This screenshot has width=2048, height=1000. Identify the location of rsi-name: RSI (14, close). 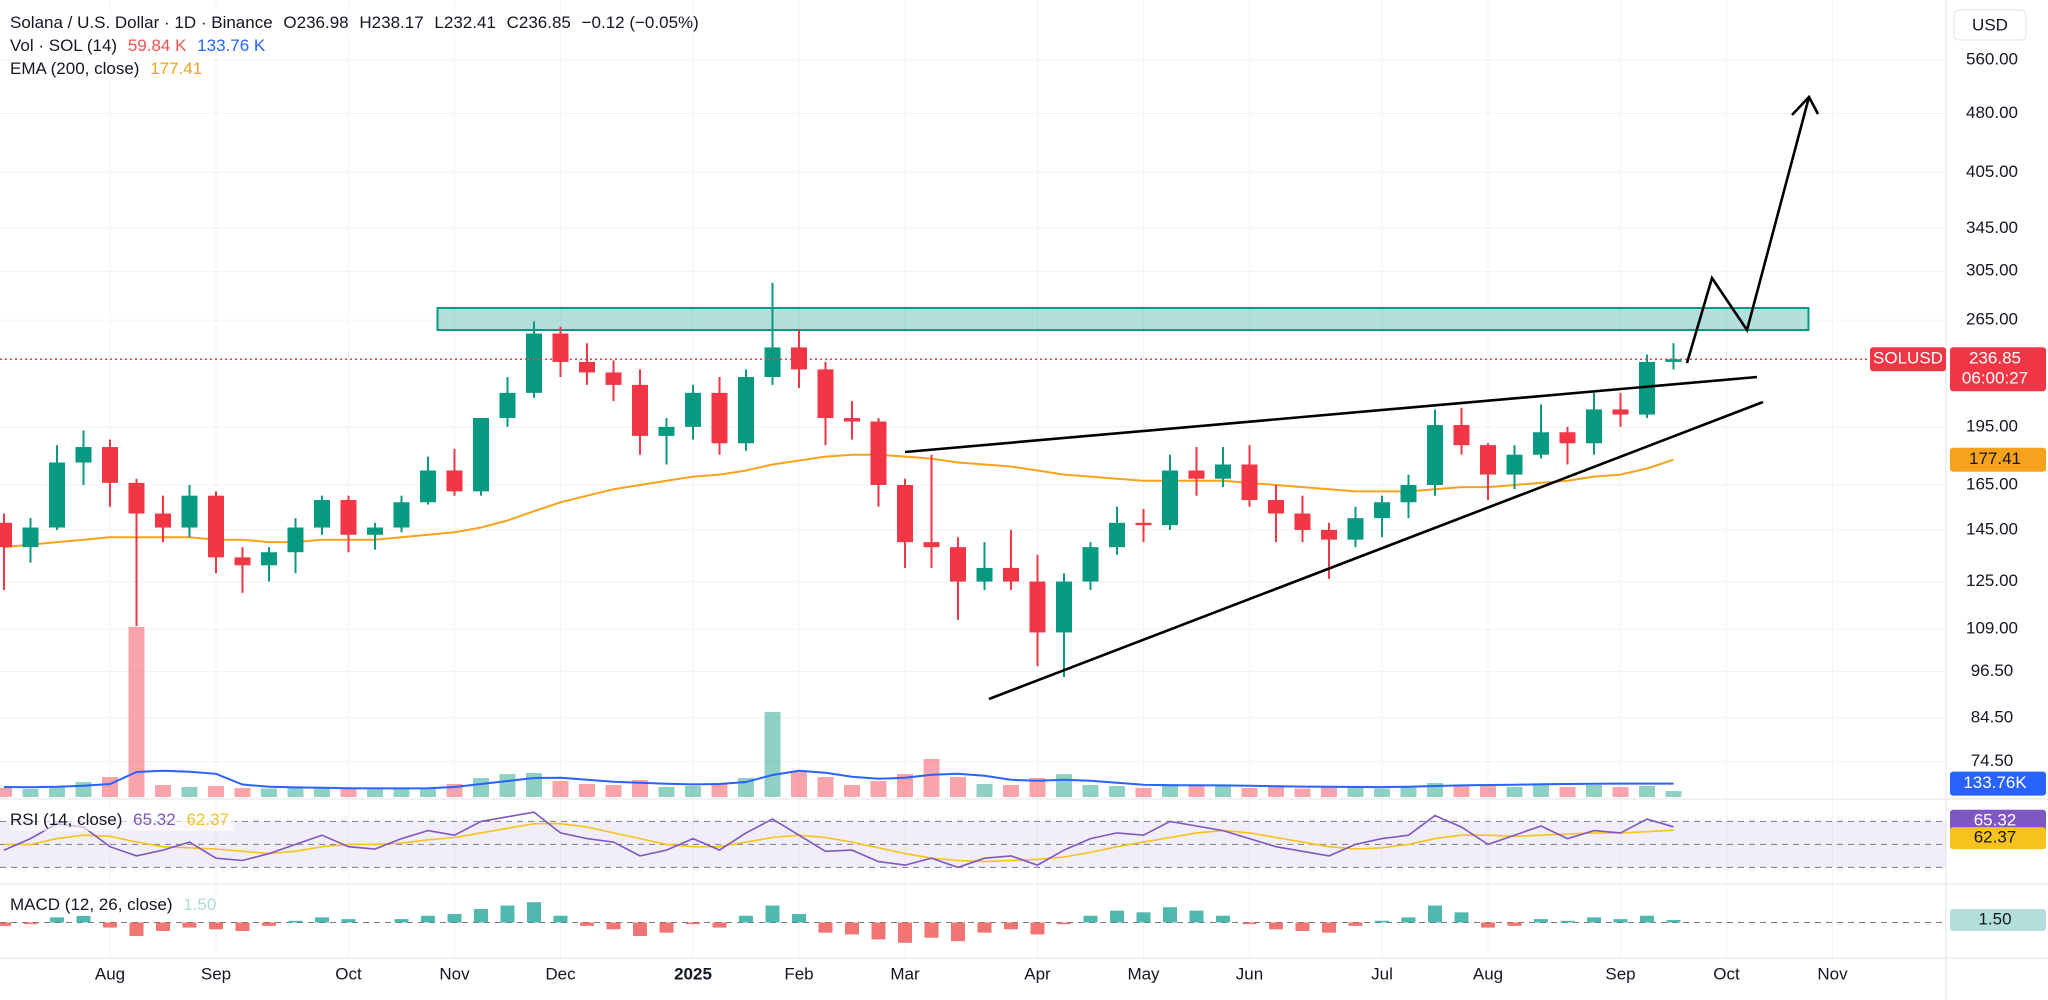
(66, 819).